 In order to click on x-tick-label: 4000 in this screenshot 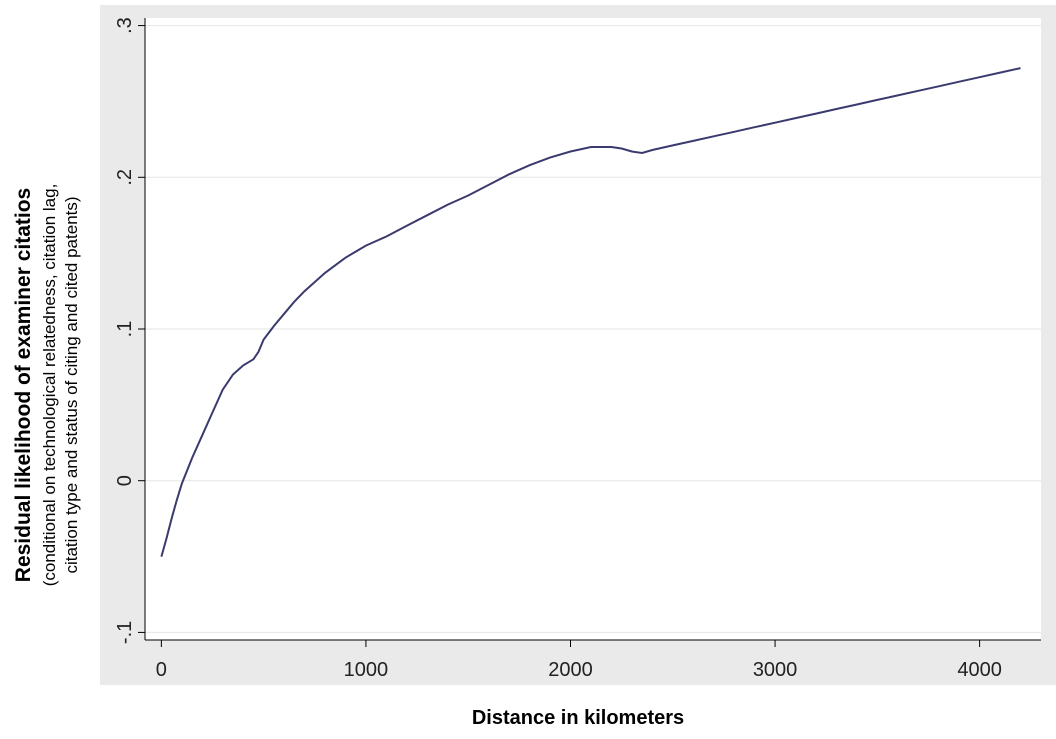, I will do `click(979, 670)`.